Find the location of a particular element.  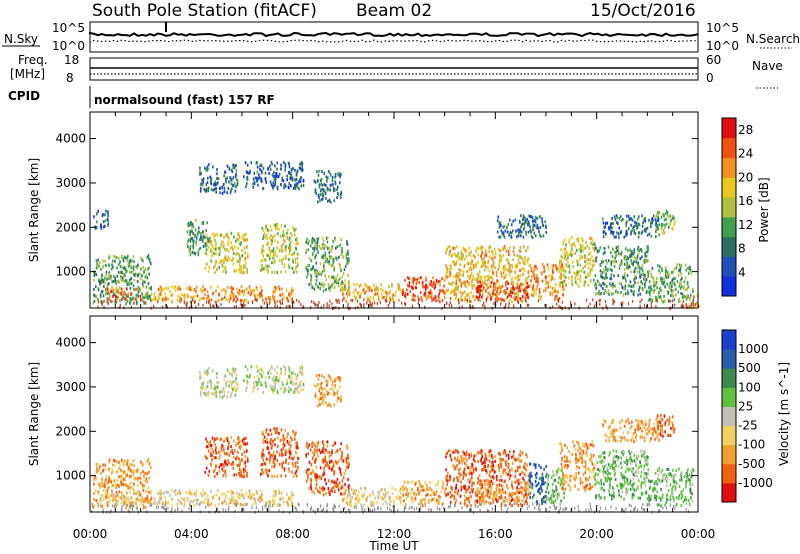

nsky-tick-low: 10^0 is located at coordinates (68, 46).